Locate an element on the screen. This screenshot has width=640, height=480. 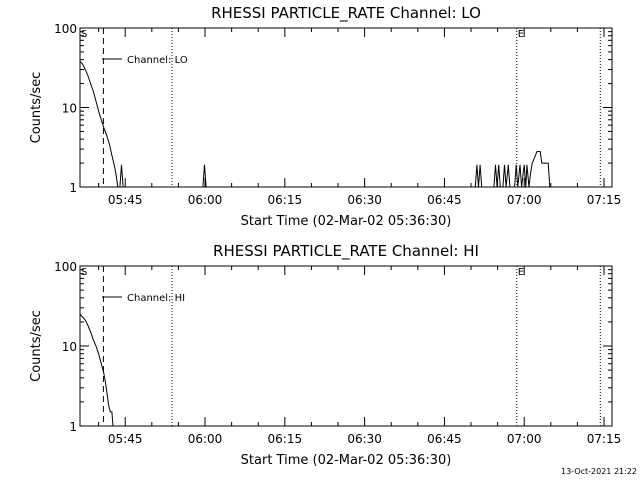
legend-label: Channel: LO is located at coordinates (157, 60).